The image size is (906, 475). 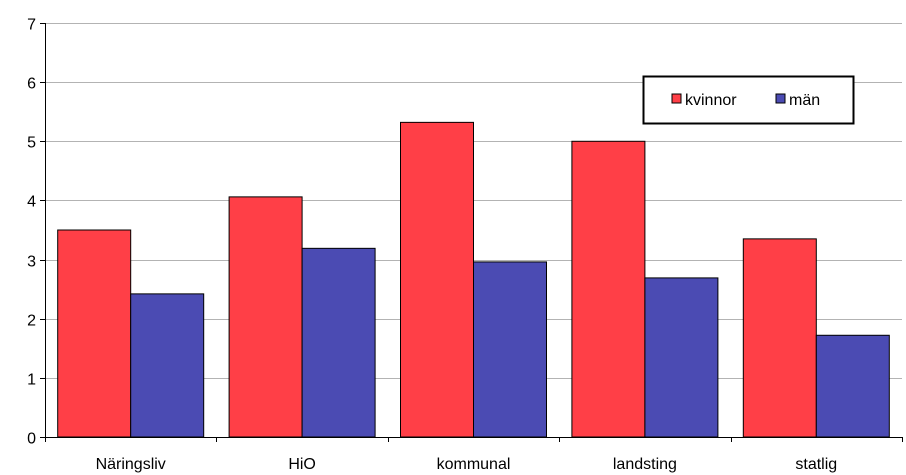 I want to click on x-tick-label: HiO, so click(x=302, y=464).